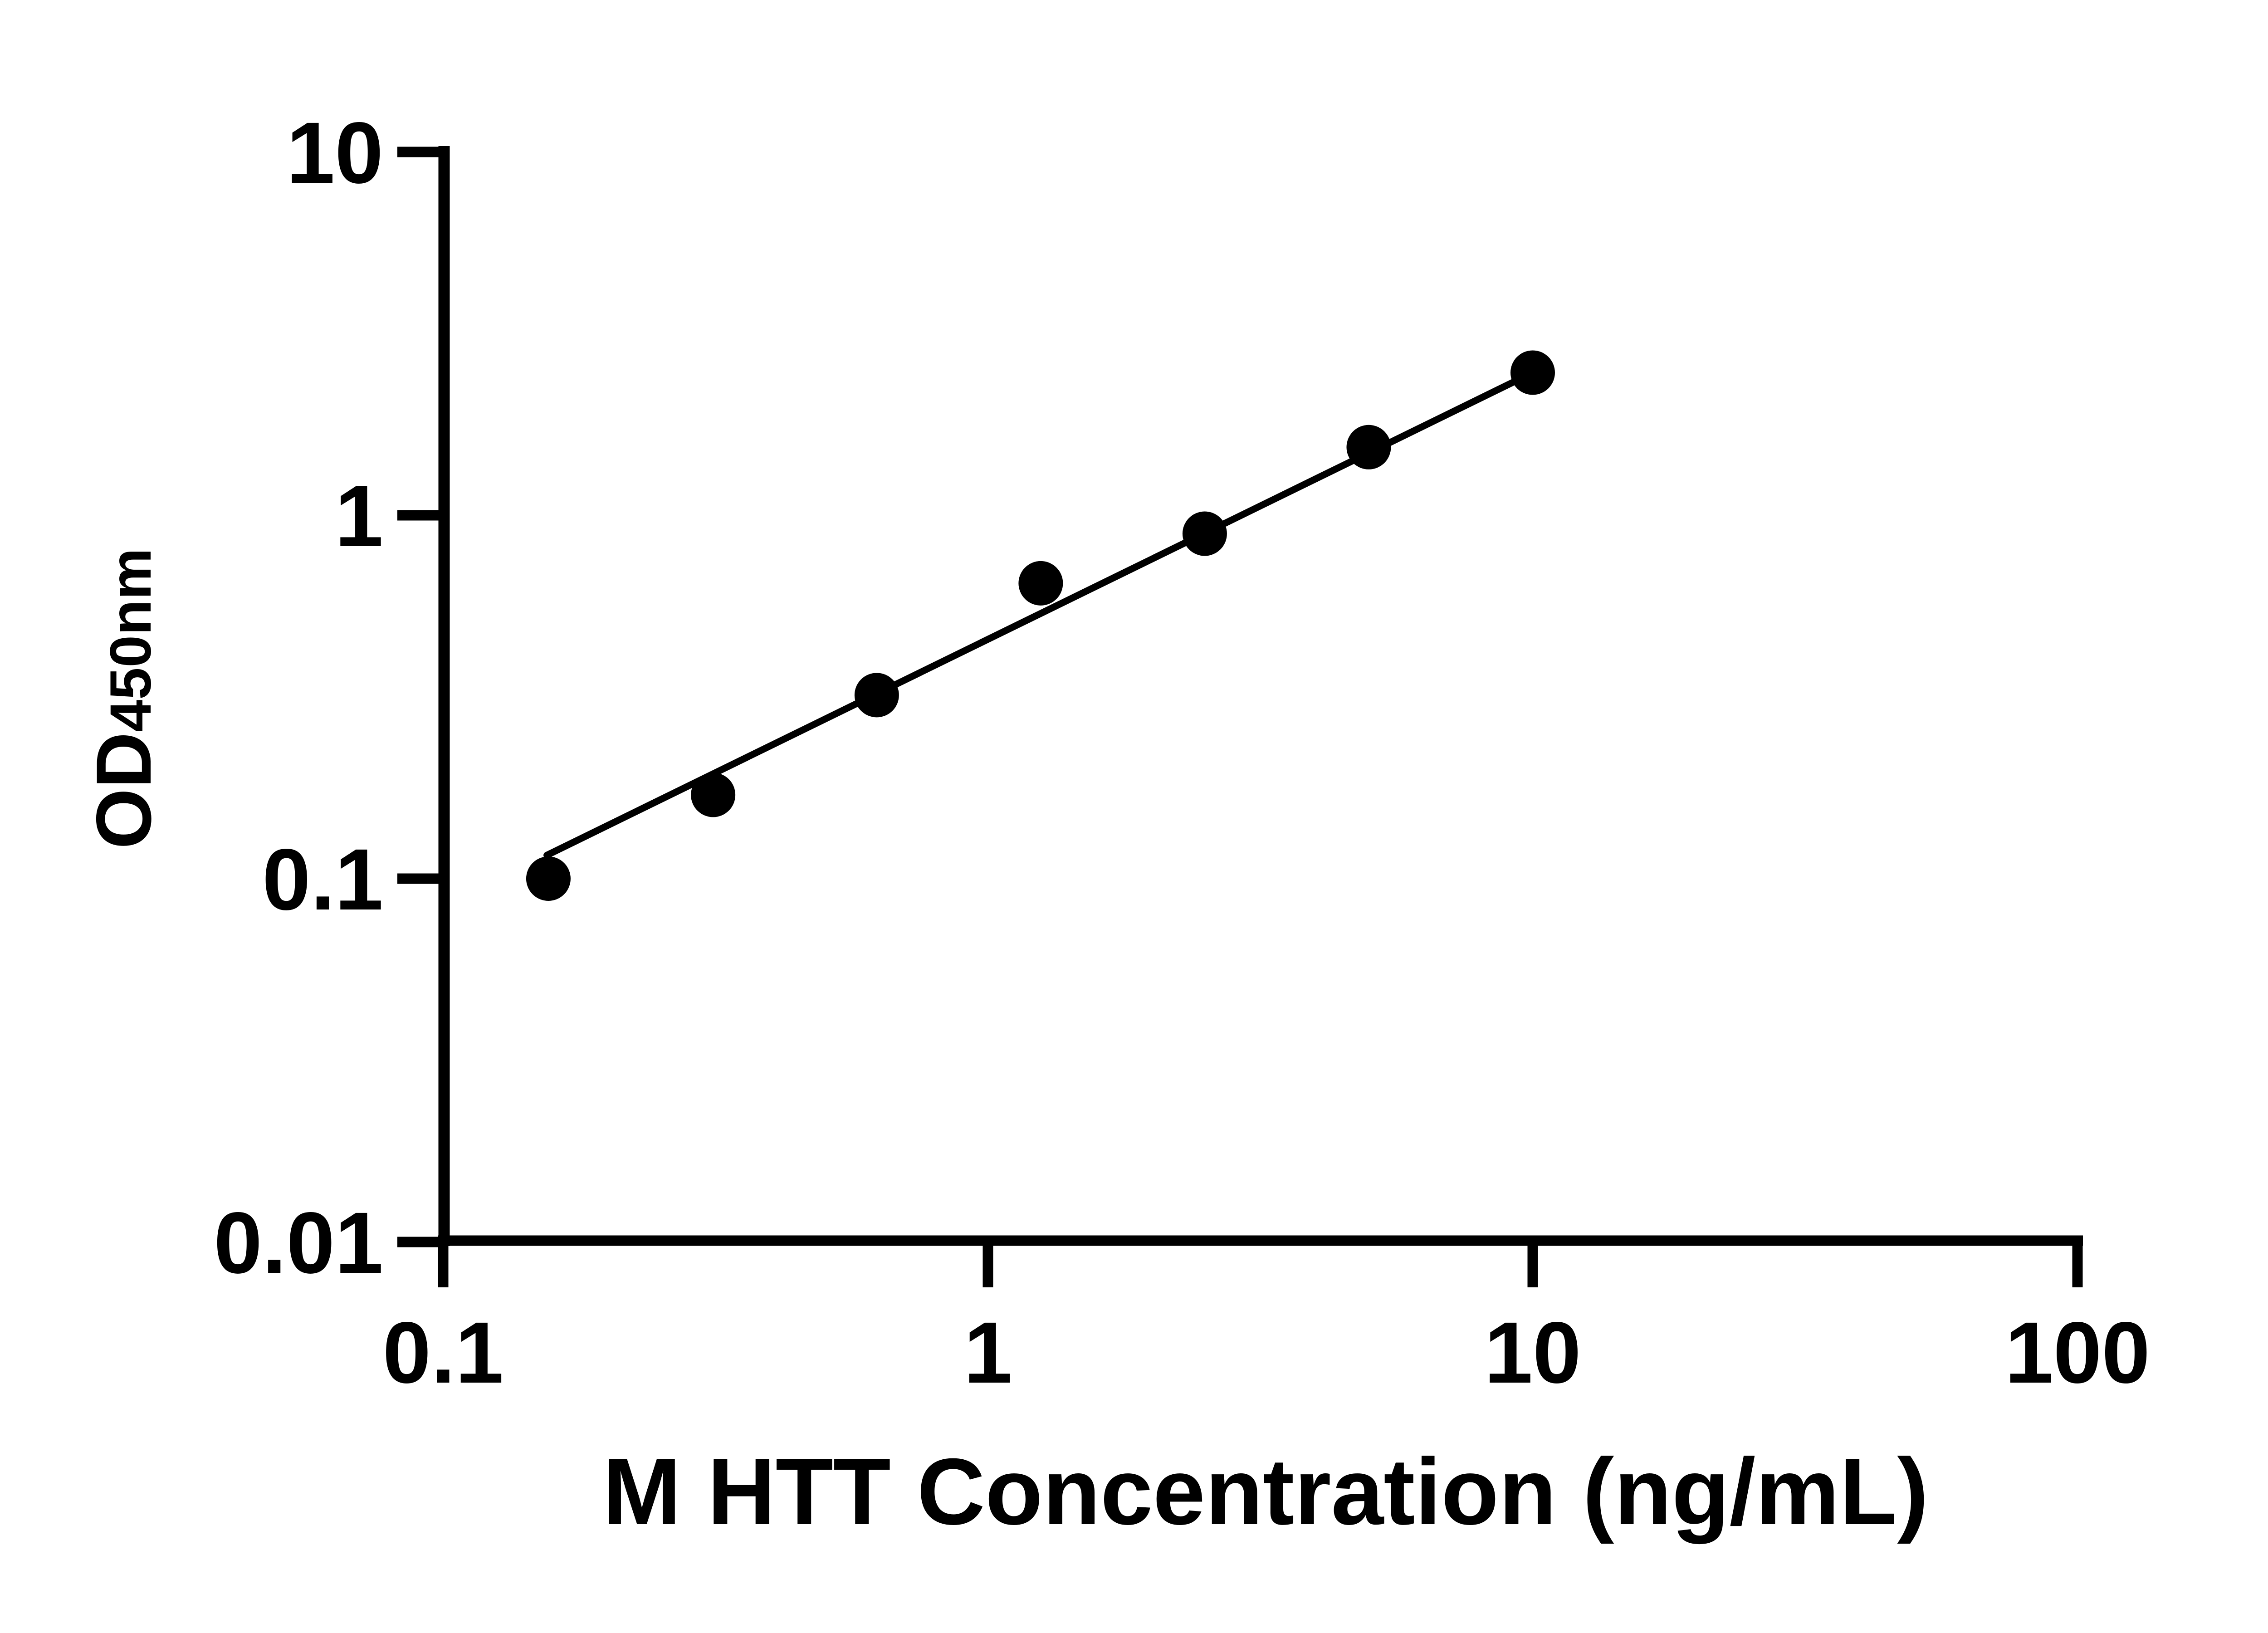 This screenshot has height=1633, width=2268. I want to click on y-tick-label: 10, so click(334, 152).